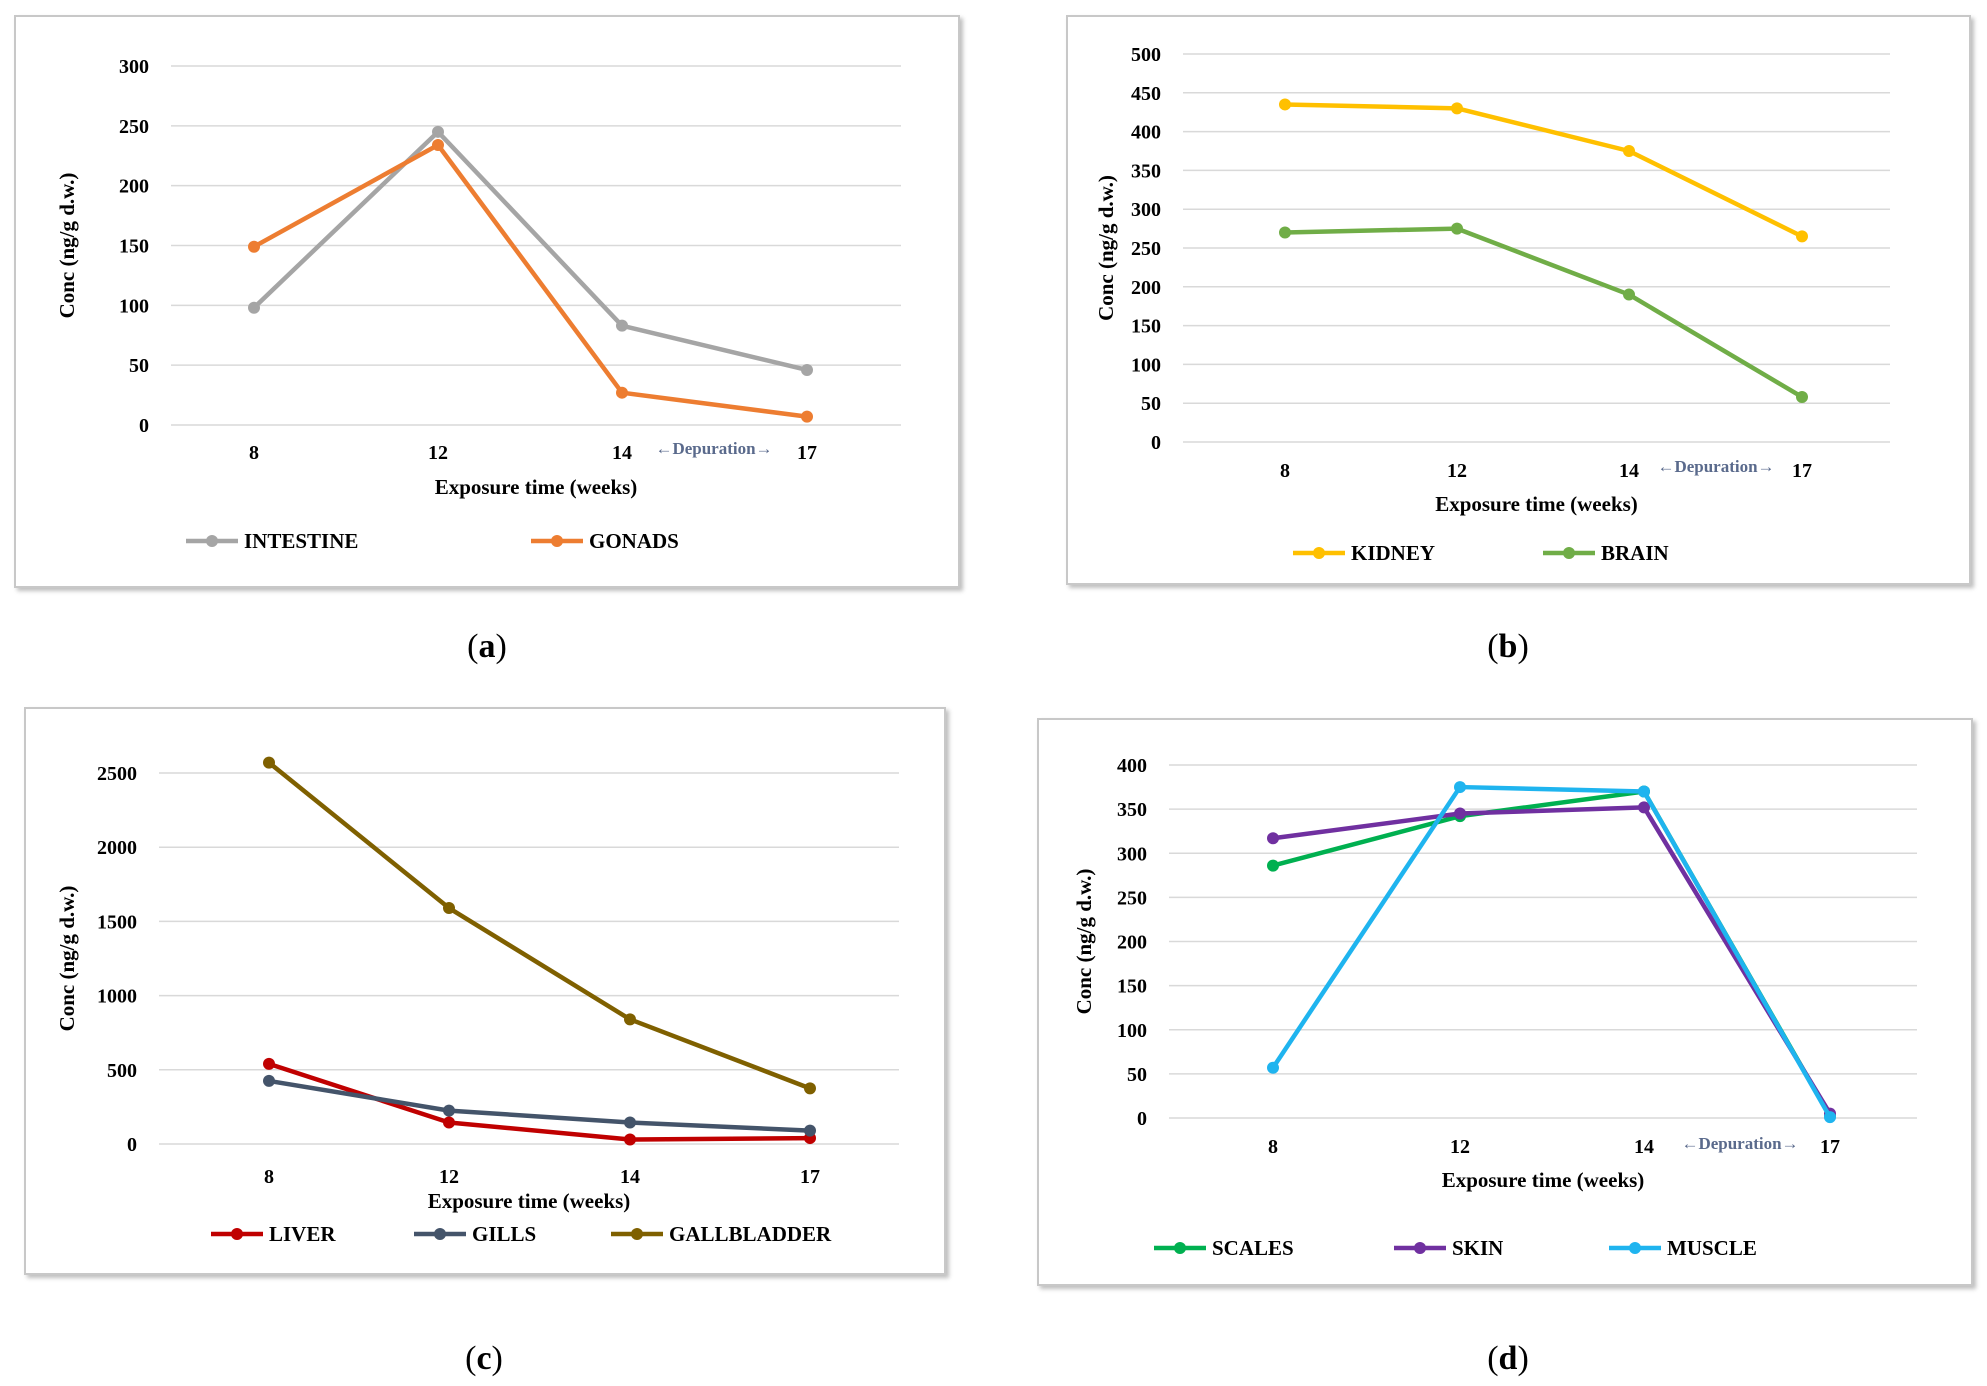 The height and width of the screenshot is (1386, 1987). I want to click on legend-marker-muscle, so click(1635, 1248).